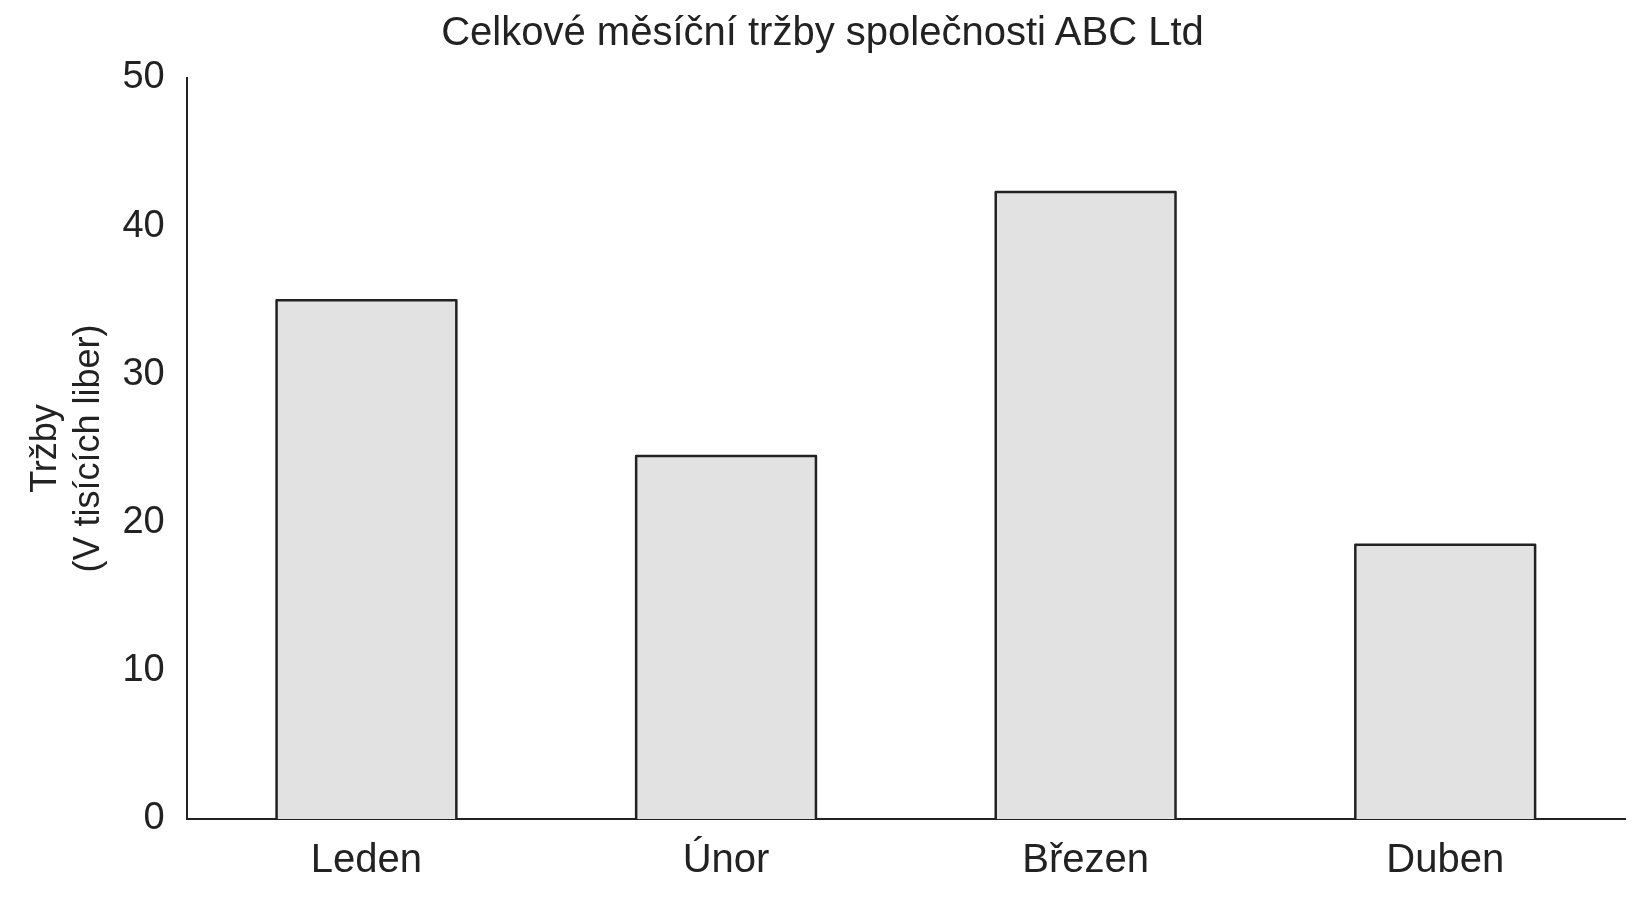 This screenshot has width=1645, height=923. Describe the element at coordinates (143, 371) in the screenshot. I see `y-tick-label: 30` at that location.